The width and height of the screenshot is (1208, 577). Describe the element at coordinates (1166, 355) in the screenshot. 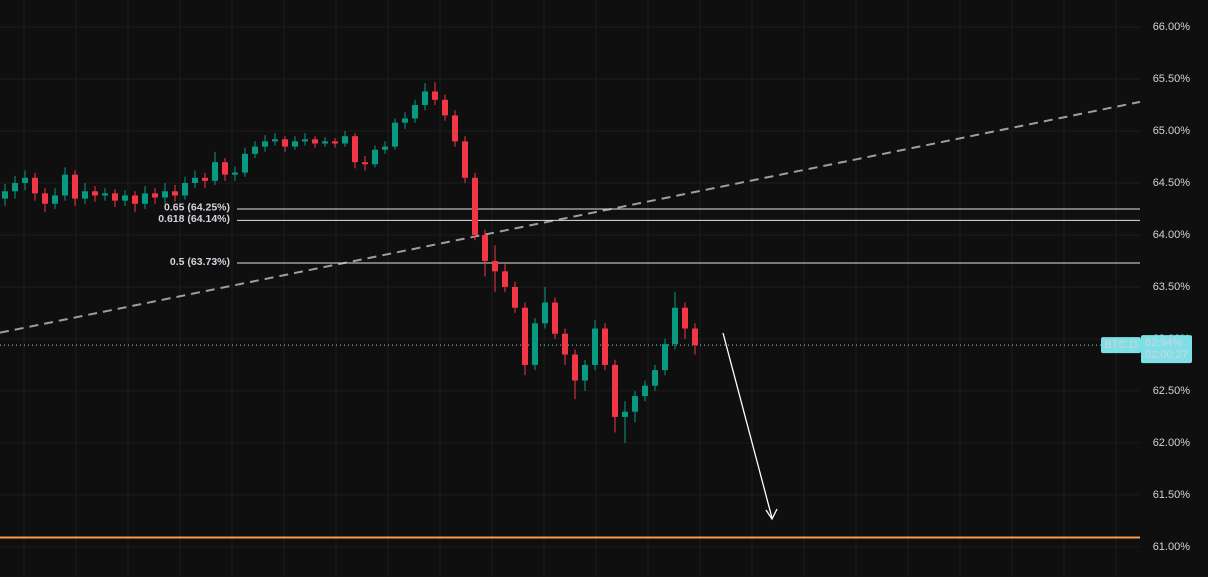

I see `countdown-label: 02:00:27` at that location.